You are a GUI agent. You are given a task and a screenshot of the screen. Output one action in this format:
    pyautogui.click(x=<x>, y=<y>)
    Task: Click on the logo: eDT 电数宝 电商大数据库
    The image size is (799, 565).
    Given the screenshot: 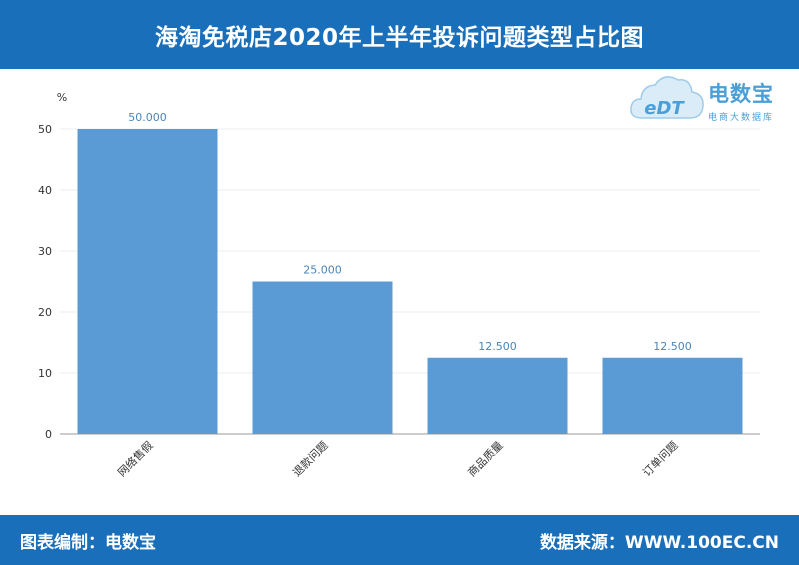 What is the action you would take?
    pyautogui.click(x=710, y=98)
    